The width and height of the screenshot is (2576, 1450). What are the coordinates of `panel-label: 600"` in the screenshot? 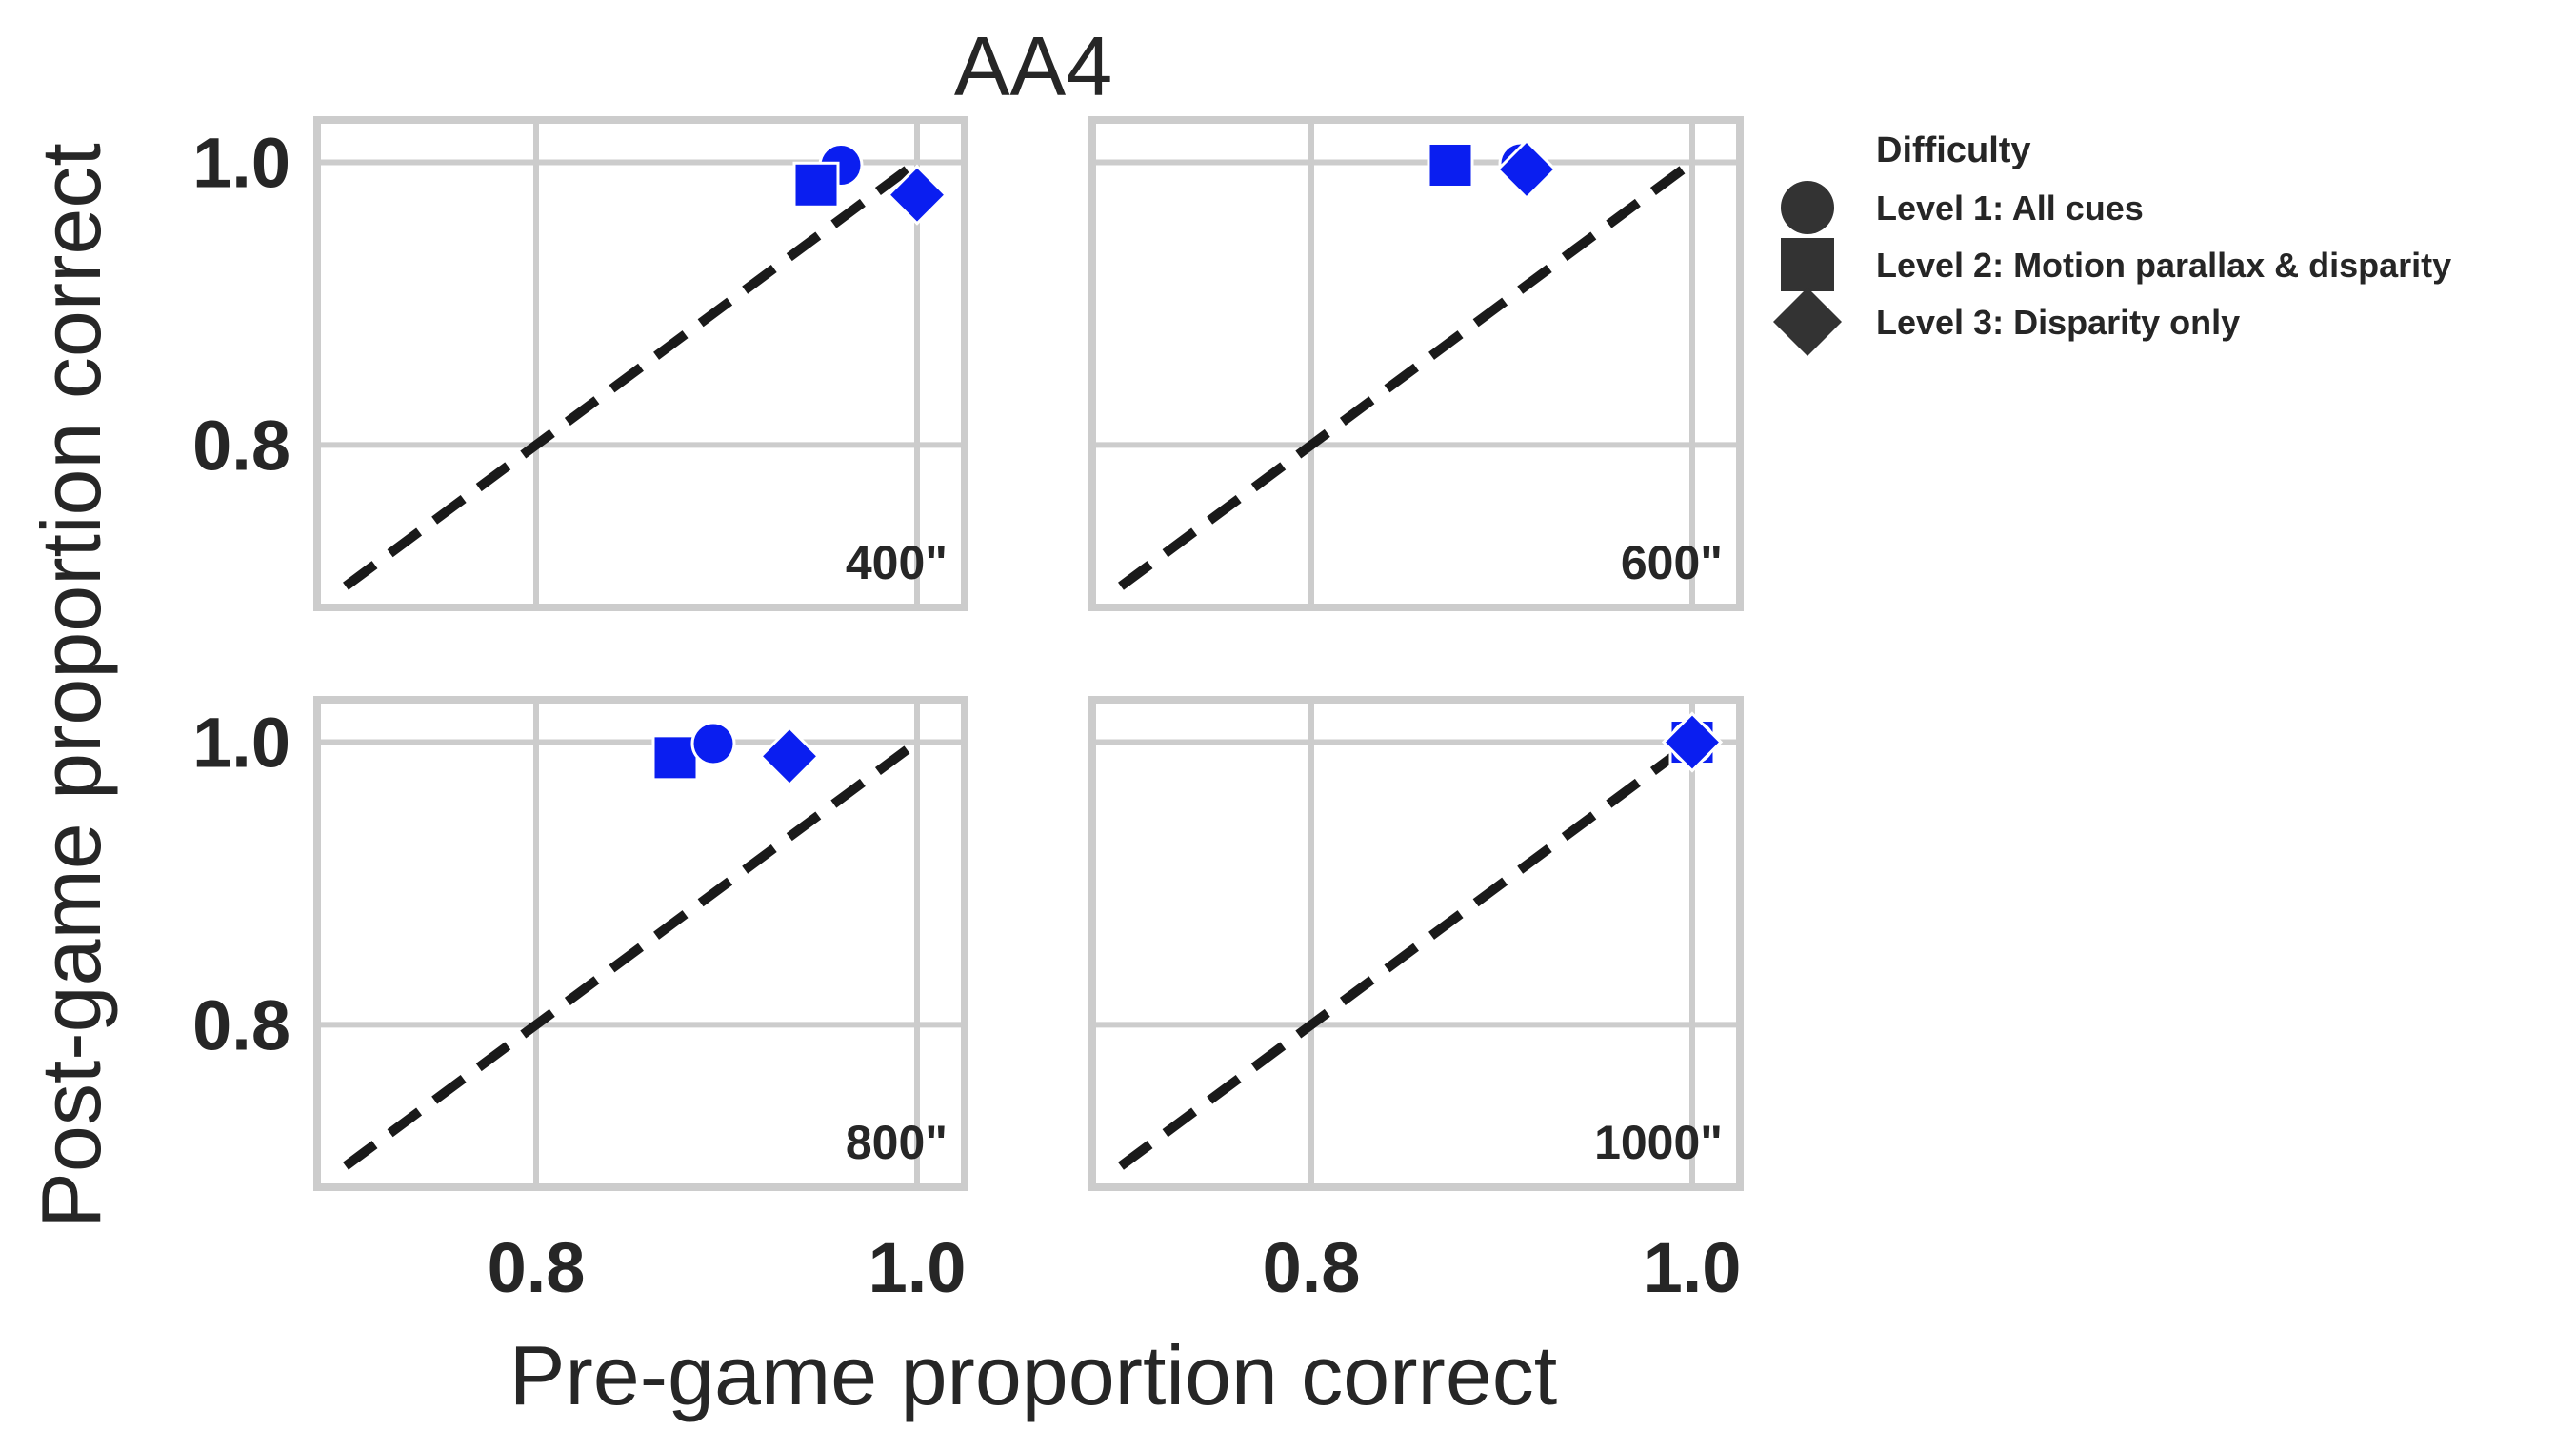 It's located at (1672, 562).